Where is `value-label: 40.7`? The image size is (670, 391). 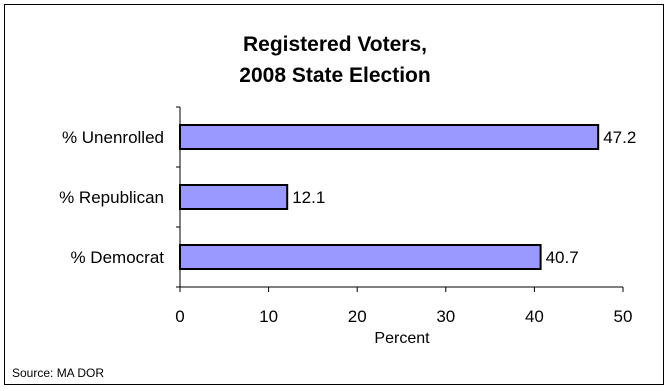
value-label: 40.7 is located at coordinates (562, 257).